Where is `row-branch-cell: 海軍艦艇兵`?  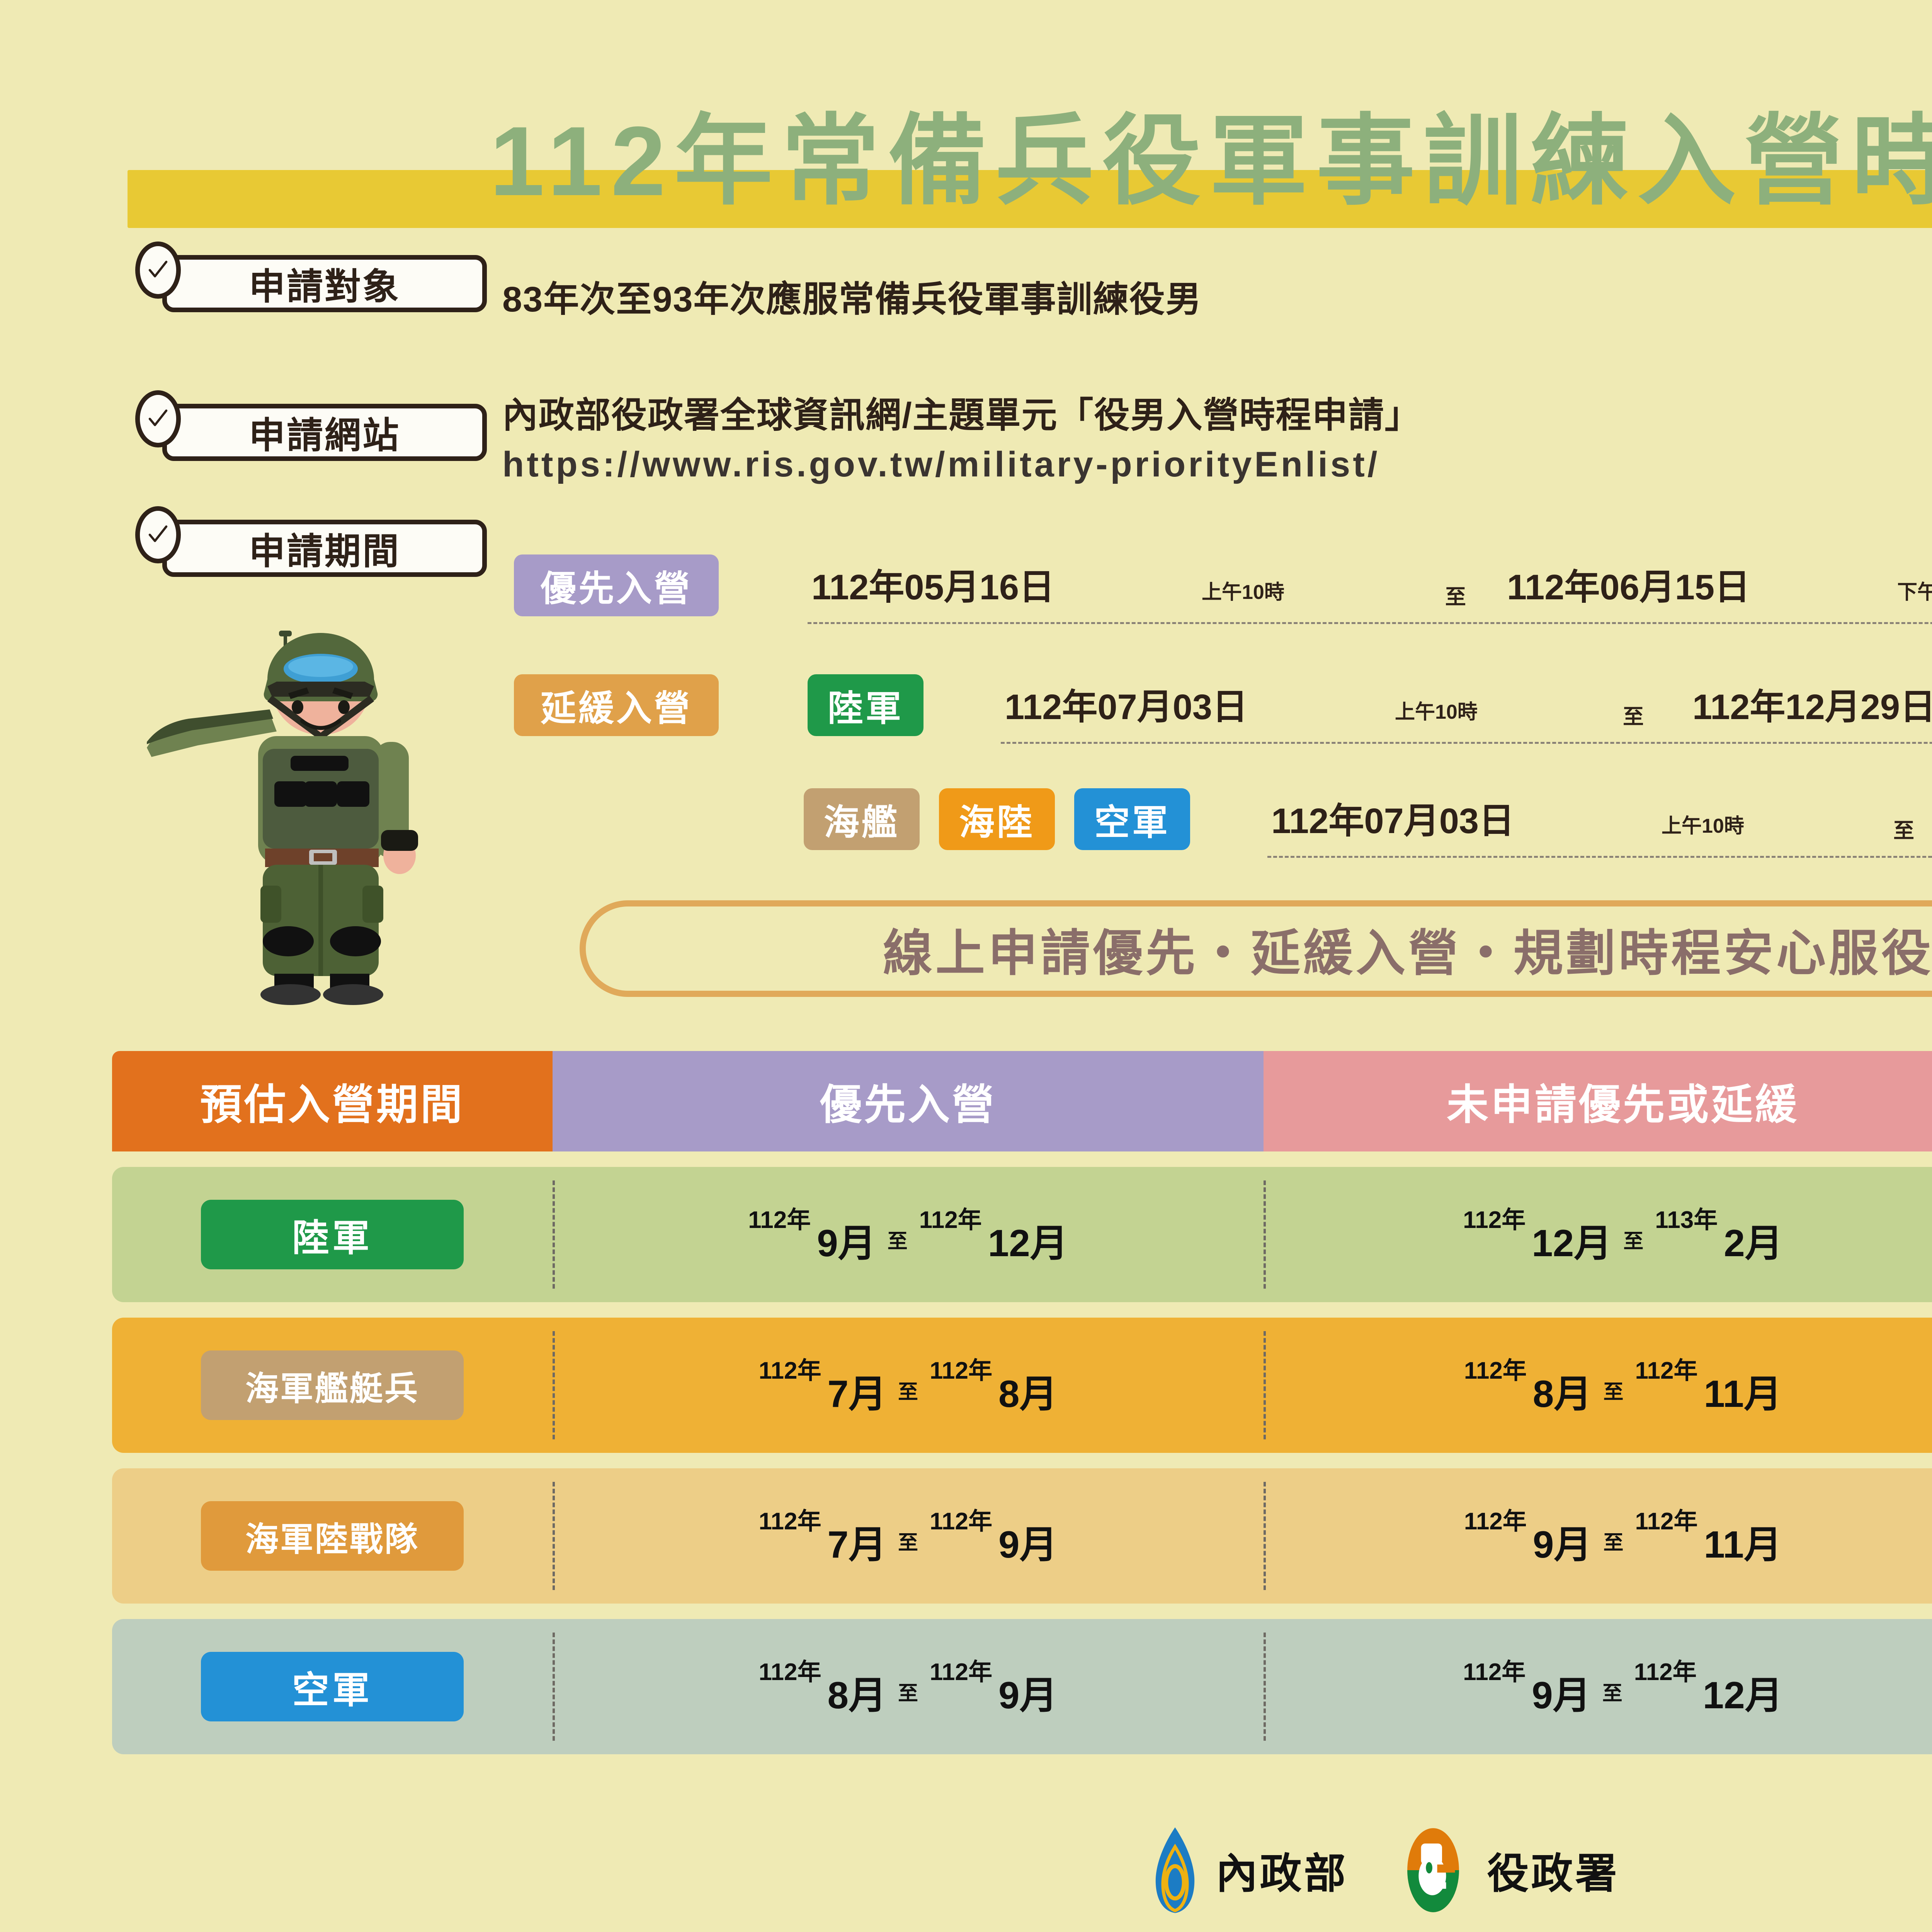 row-branch-cell: 海軍艦艇兵 is located at coordinates (333, 1385).